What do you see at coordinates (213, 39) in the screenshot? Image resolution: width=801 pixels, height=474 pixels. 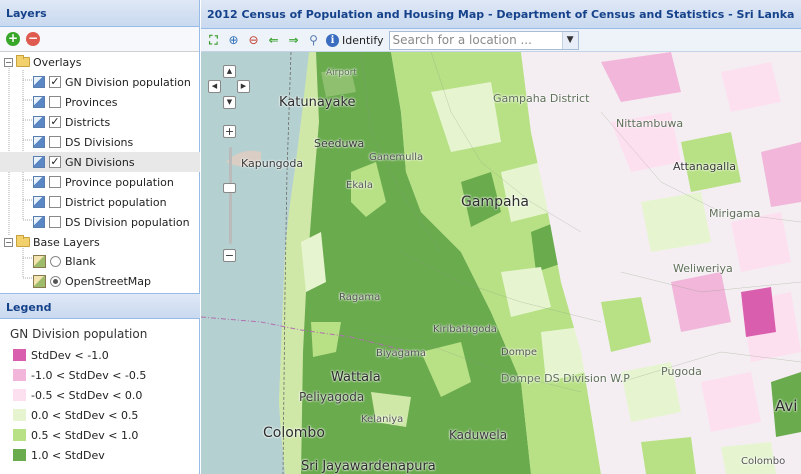 I see `zoom-extent-icon: ⛶` at bounding box center [213, 39].